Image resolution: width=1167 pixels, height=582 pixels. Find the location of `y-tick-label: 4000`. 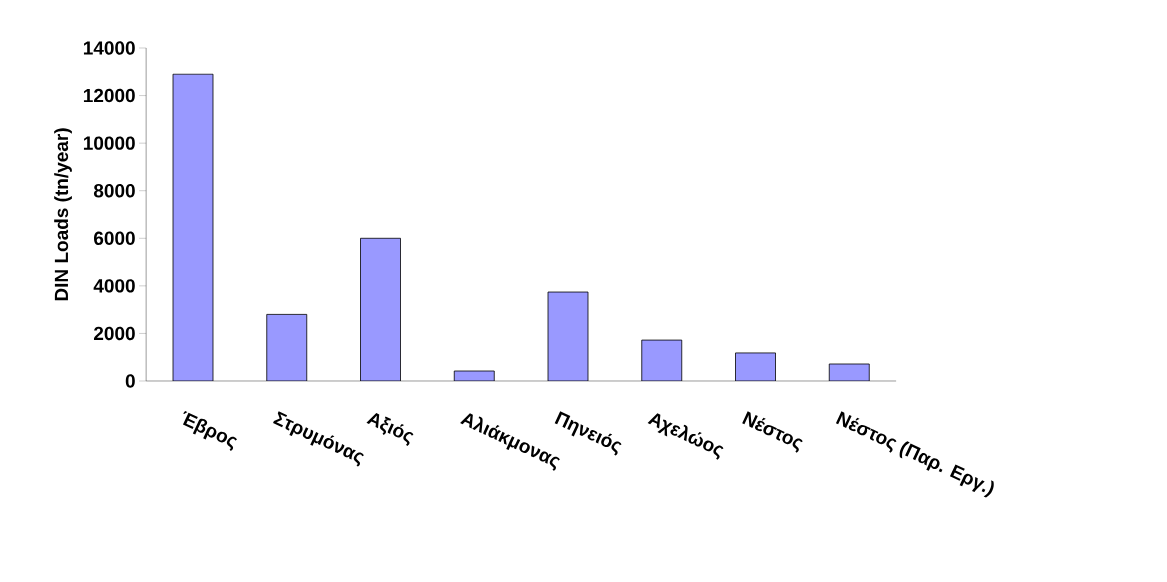

y-tick-label: 4000 is located at coordinates (114, 286).